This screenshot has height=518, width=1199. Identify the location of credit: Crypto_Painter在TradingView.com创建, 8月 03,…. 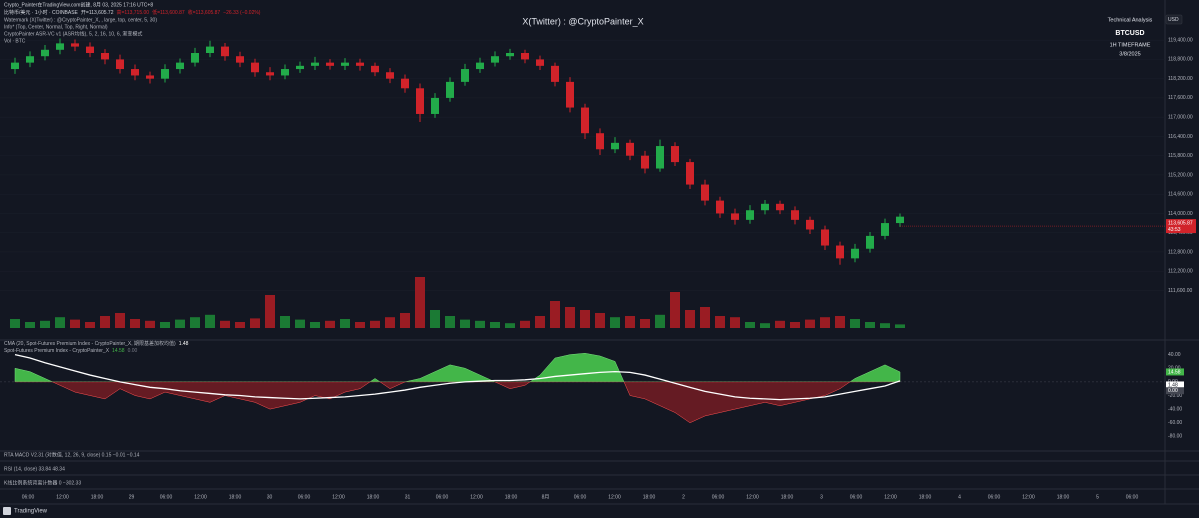
(78, 4).